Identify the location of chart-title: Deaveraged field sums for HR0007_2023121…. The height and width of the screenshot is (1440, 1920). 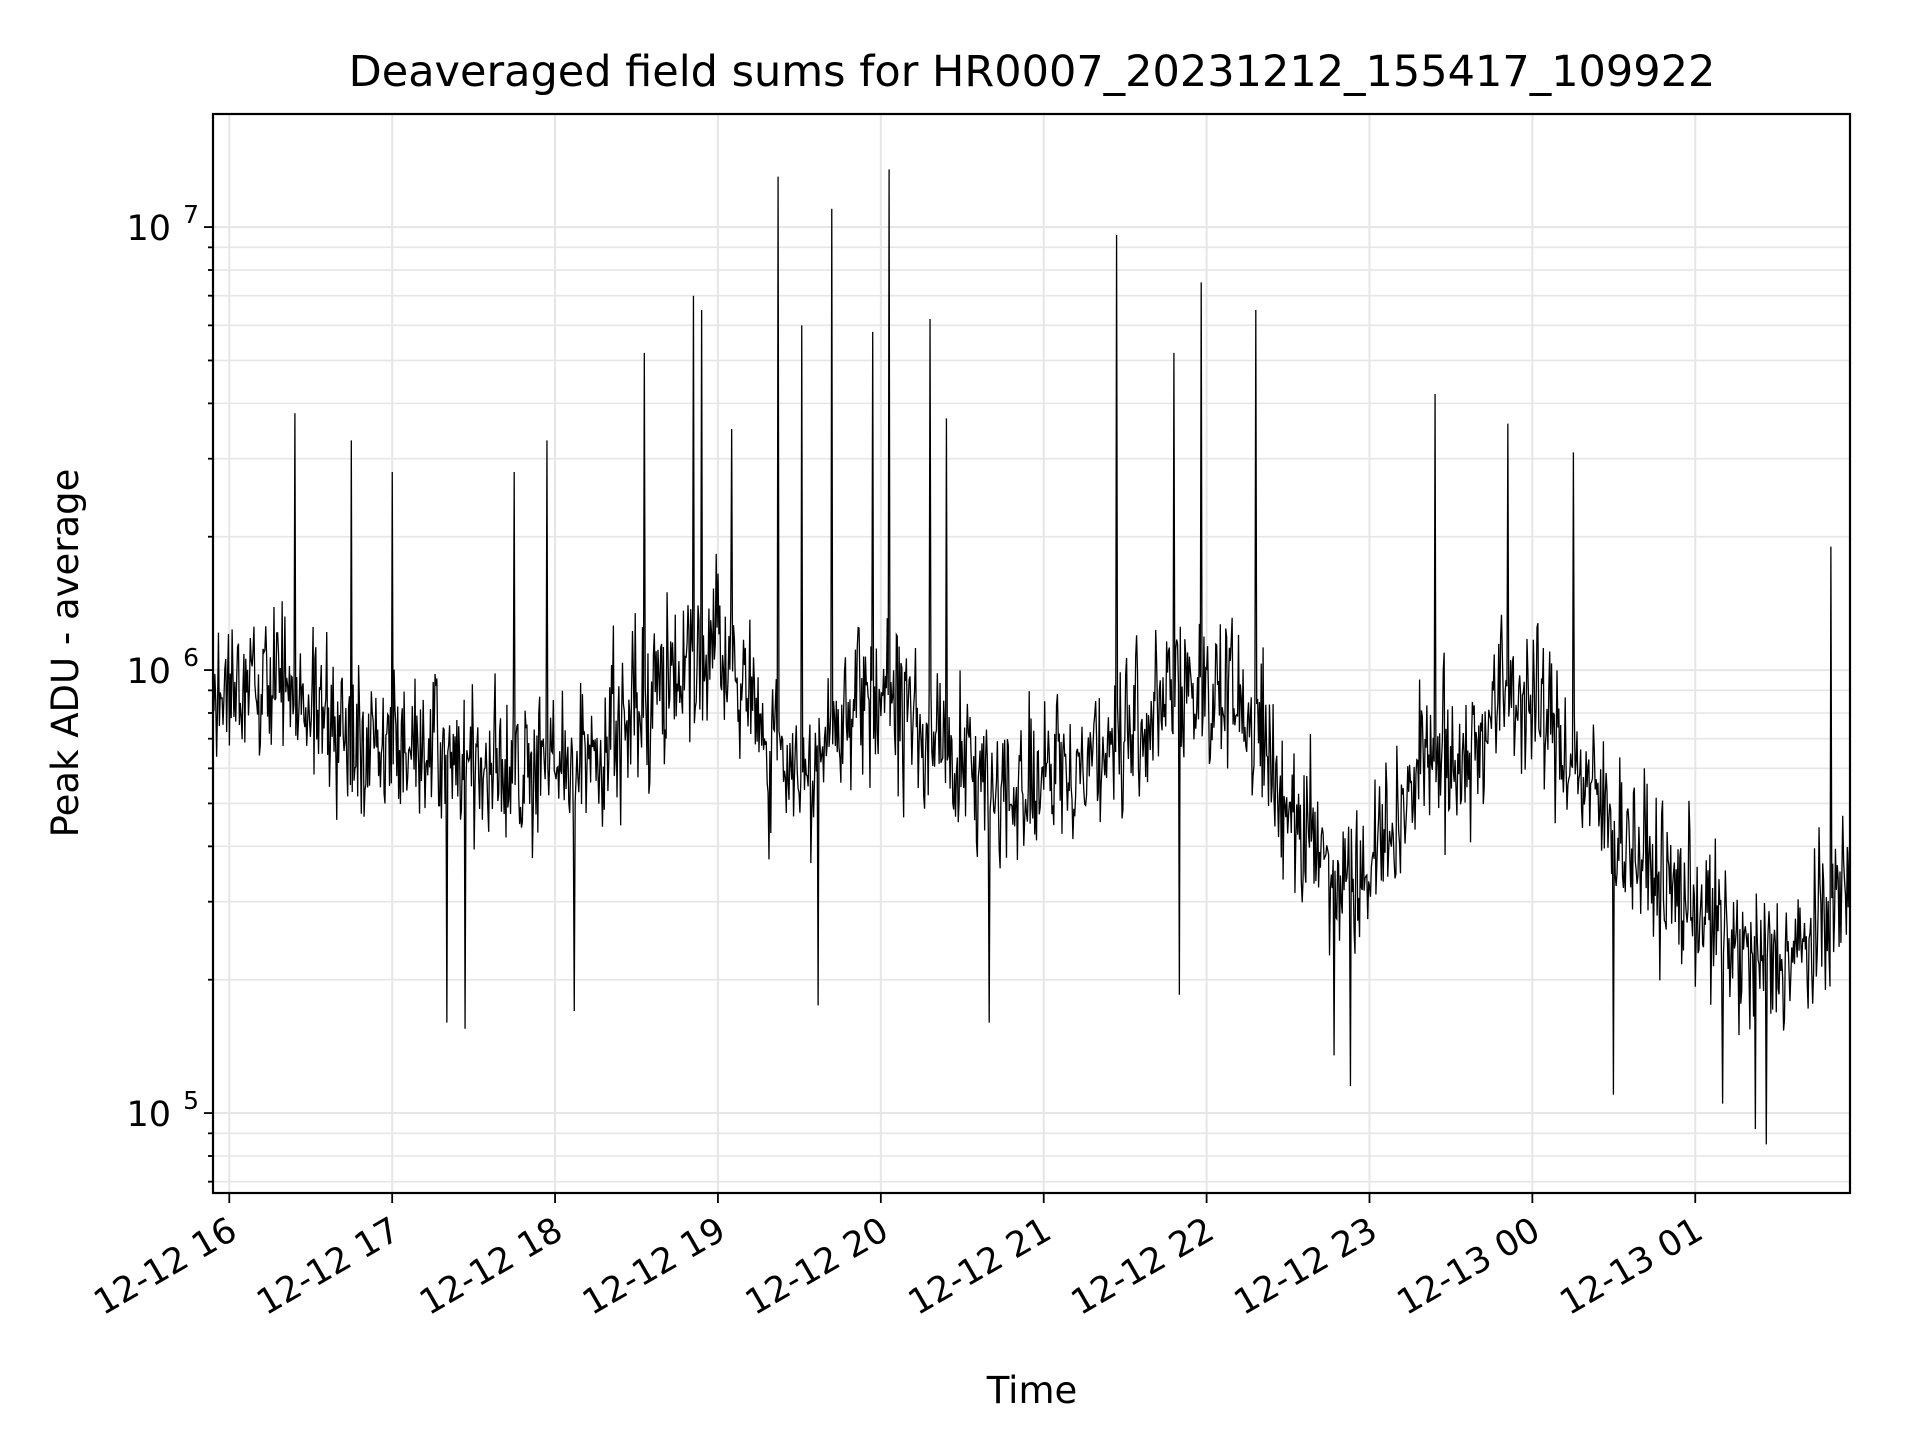
(1032, 72).